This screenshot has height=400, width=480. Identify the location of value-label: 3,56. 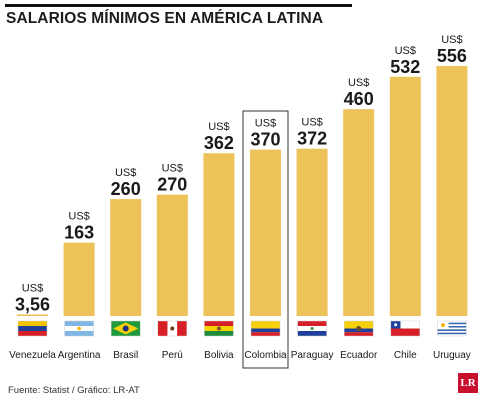
(32, 304).